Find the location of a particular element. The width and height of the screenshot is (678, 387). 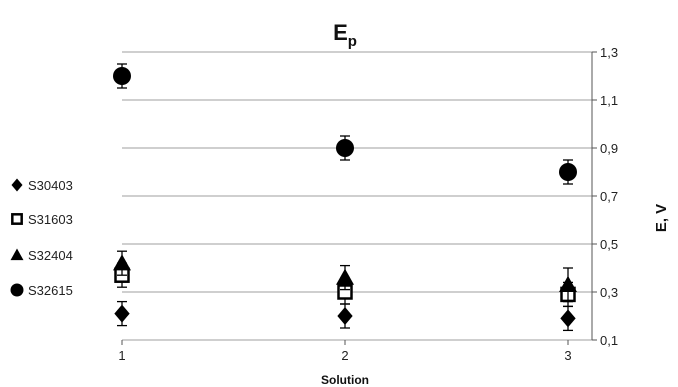

chart-title-subscript: p is located at coordinates (352, 41).